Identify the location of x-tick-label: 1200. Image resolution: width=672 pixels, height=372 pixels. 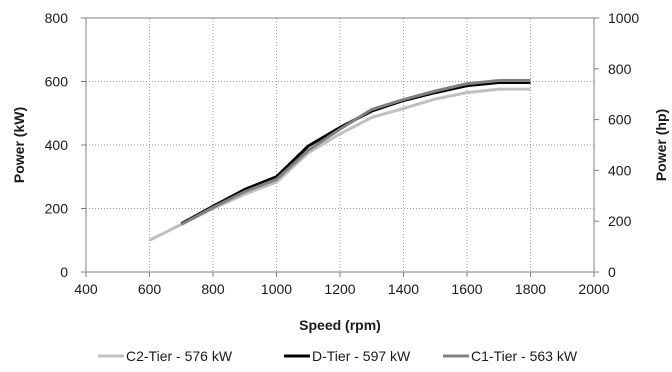
(339, 289).